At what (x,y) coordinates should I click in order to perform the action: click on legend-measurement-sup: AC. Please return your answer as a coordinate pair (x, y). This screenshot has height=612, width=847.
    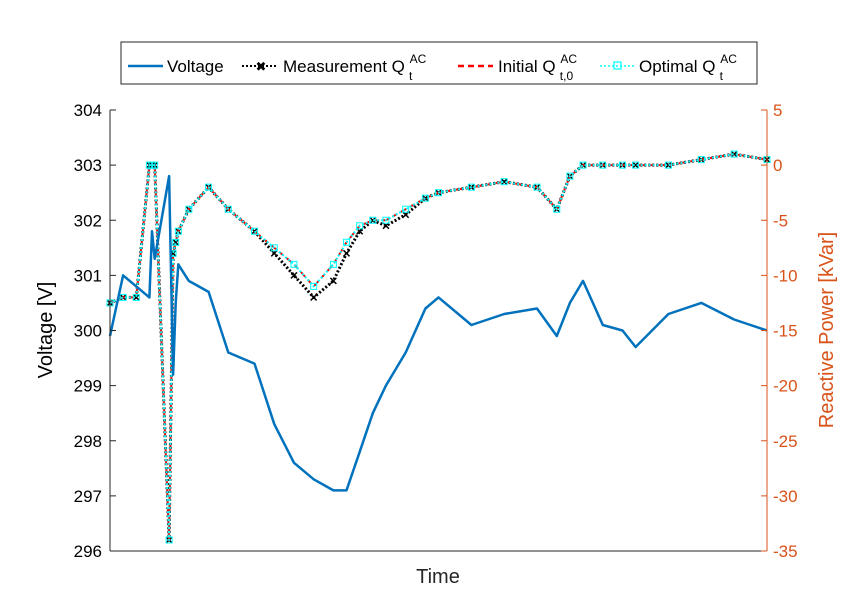
    Looking at the image, I should click on (418, 59).